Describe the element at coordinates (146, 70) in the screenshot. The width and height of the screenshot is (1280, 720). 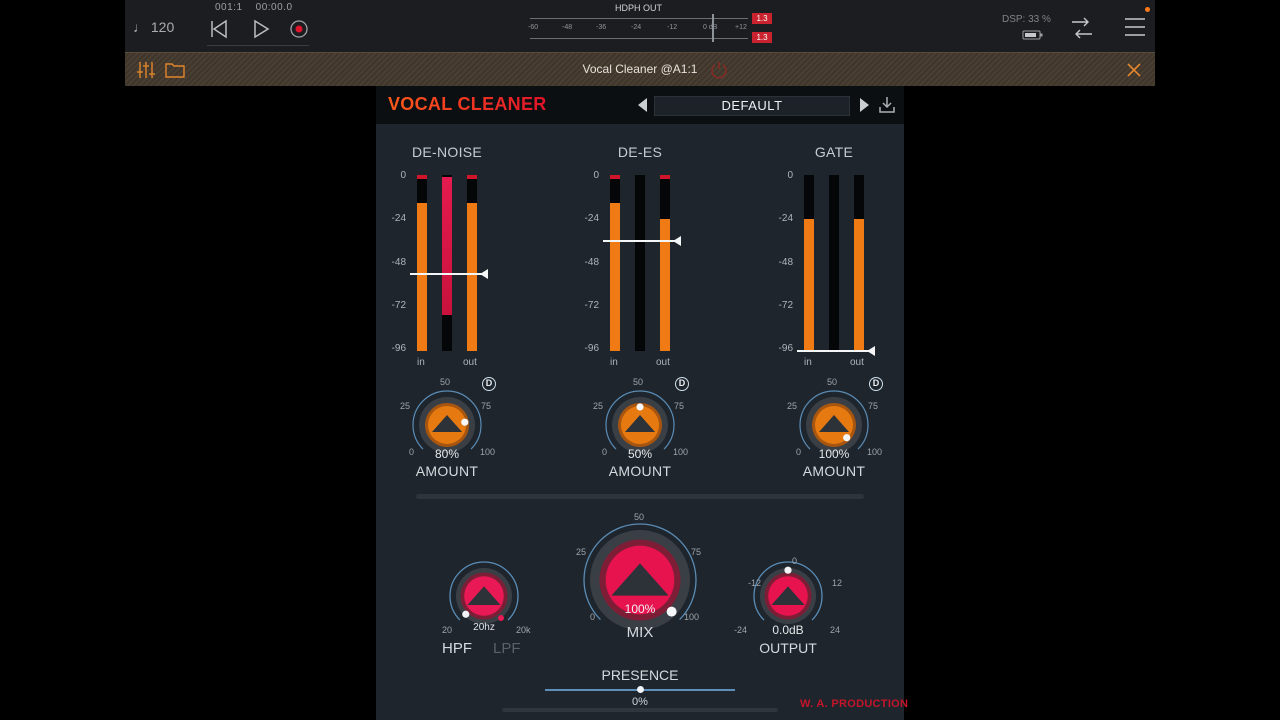
I see `mixer-icon` at that location.